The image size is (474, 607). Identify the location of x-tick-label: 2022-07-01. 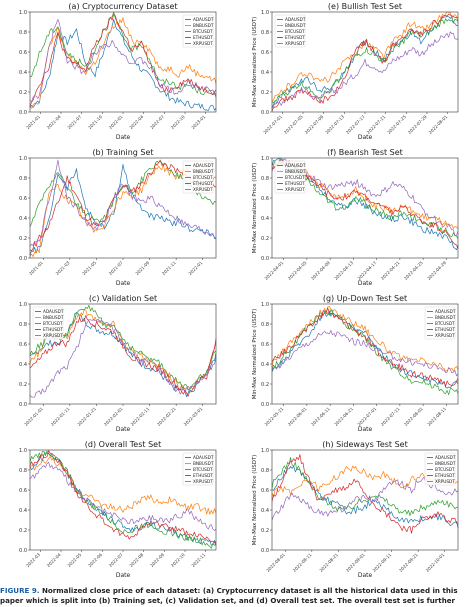
(272, 124).